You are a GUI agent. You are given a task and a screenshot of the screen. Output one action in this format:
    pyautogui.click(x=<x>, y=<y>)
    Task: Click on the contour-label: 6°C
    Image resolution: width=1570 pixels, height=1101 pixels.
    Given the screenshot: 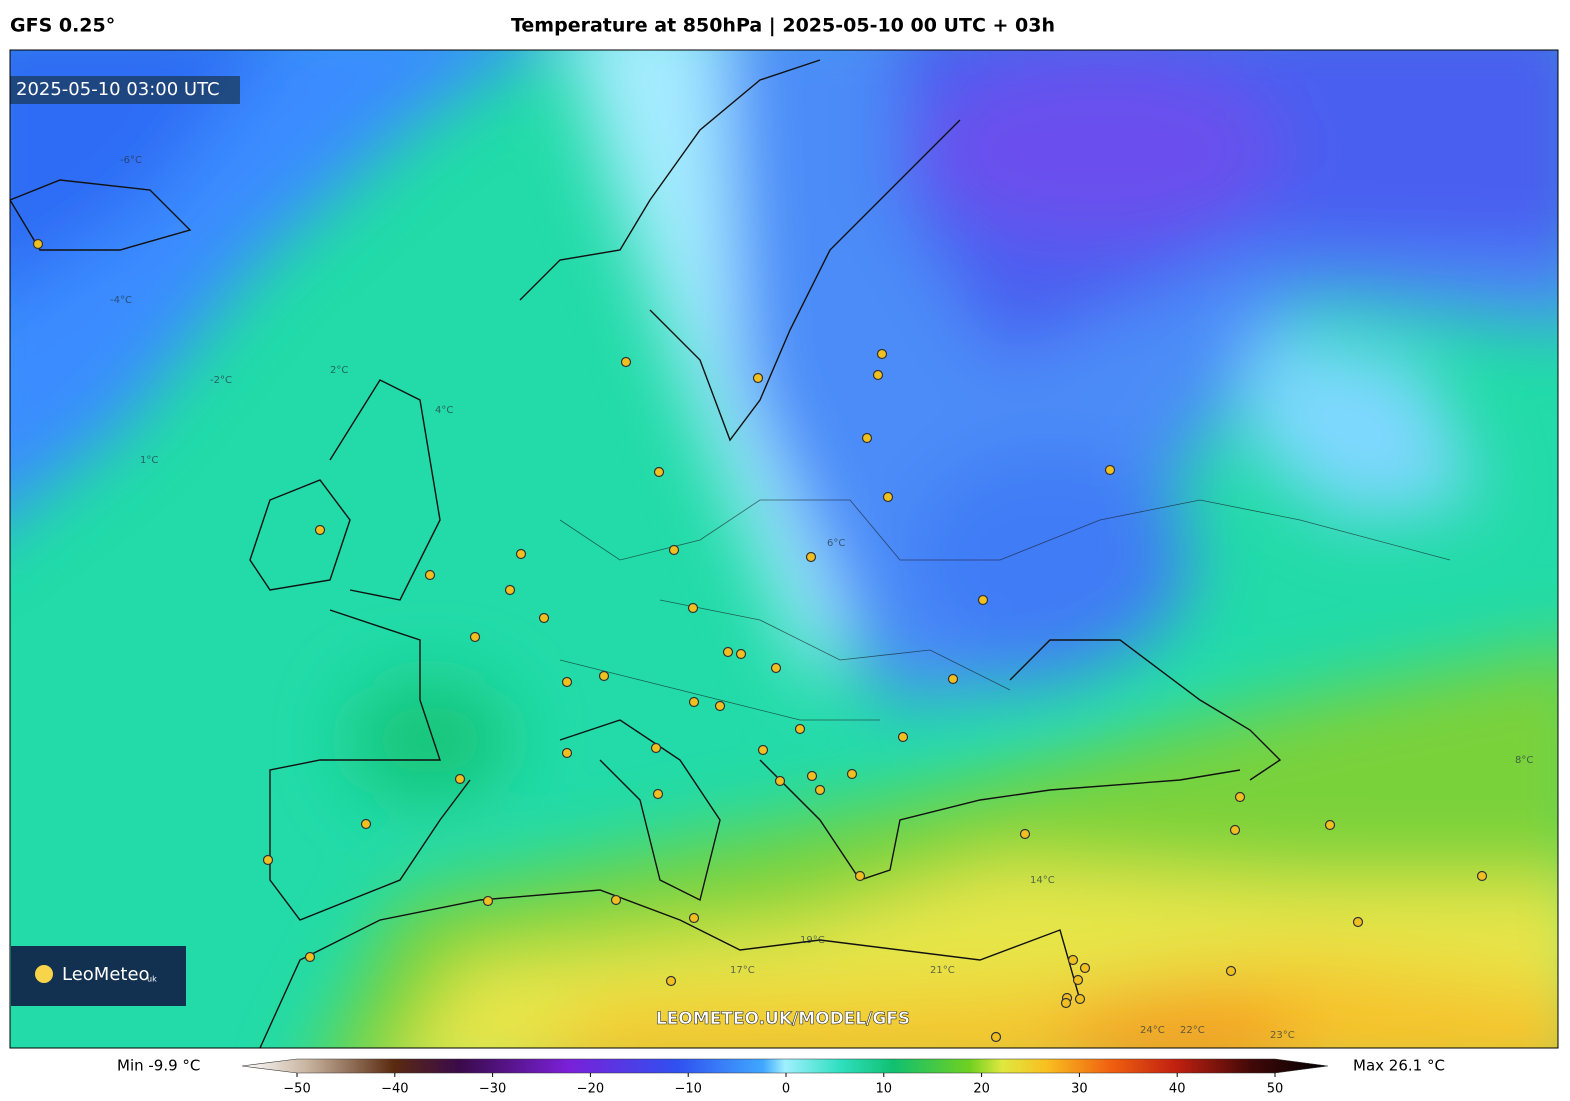 What is the action you would take?
    pyautogui.click(x=836, y=543)
    